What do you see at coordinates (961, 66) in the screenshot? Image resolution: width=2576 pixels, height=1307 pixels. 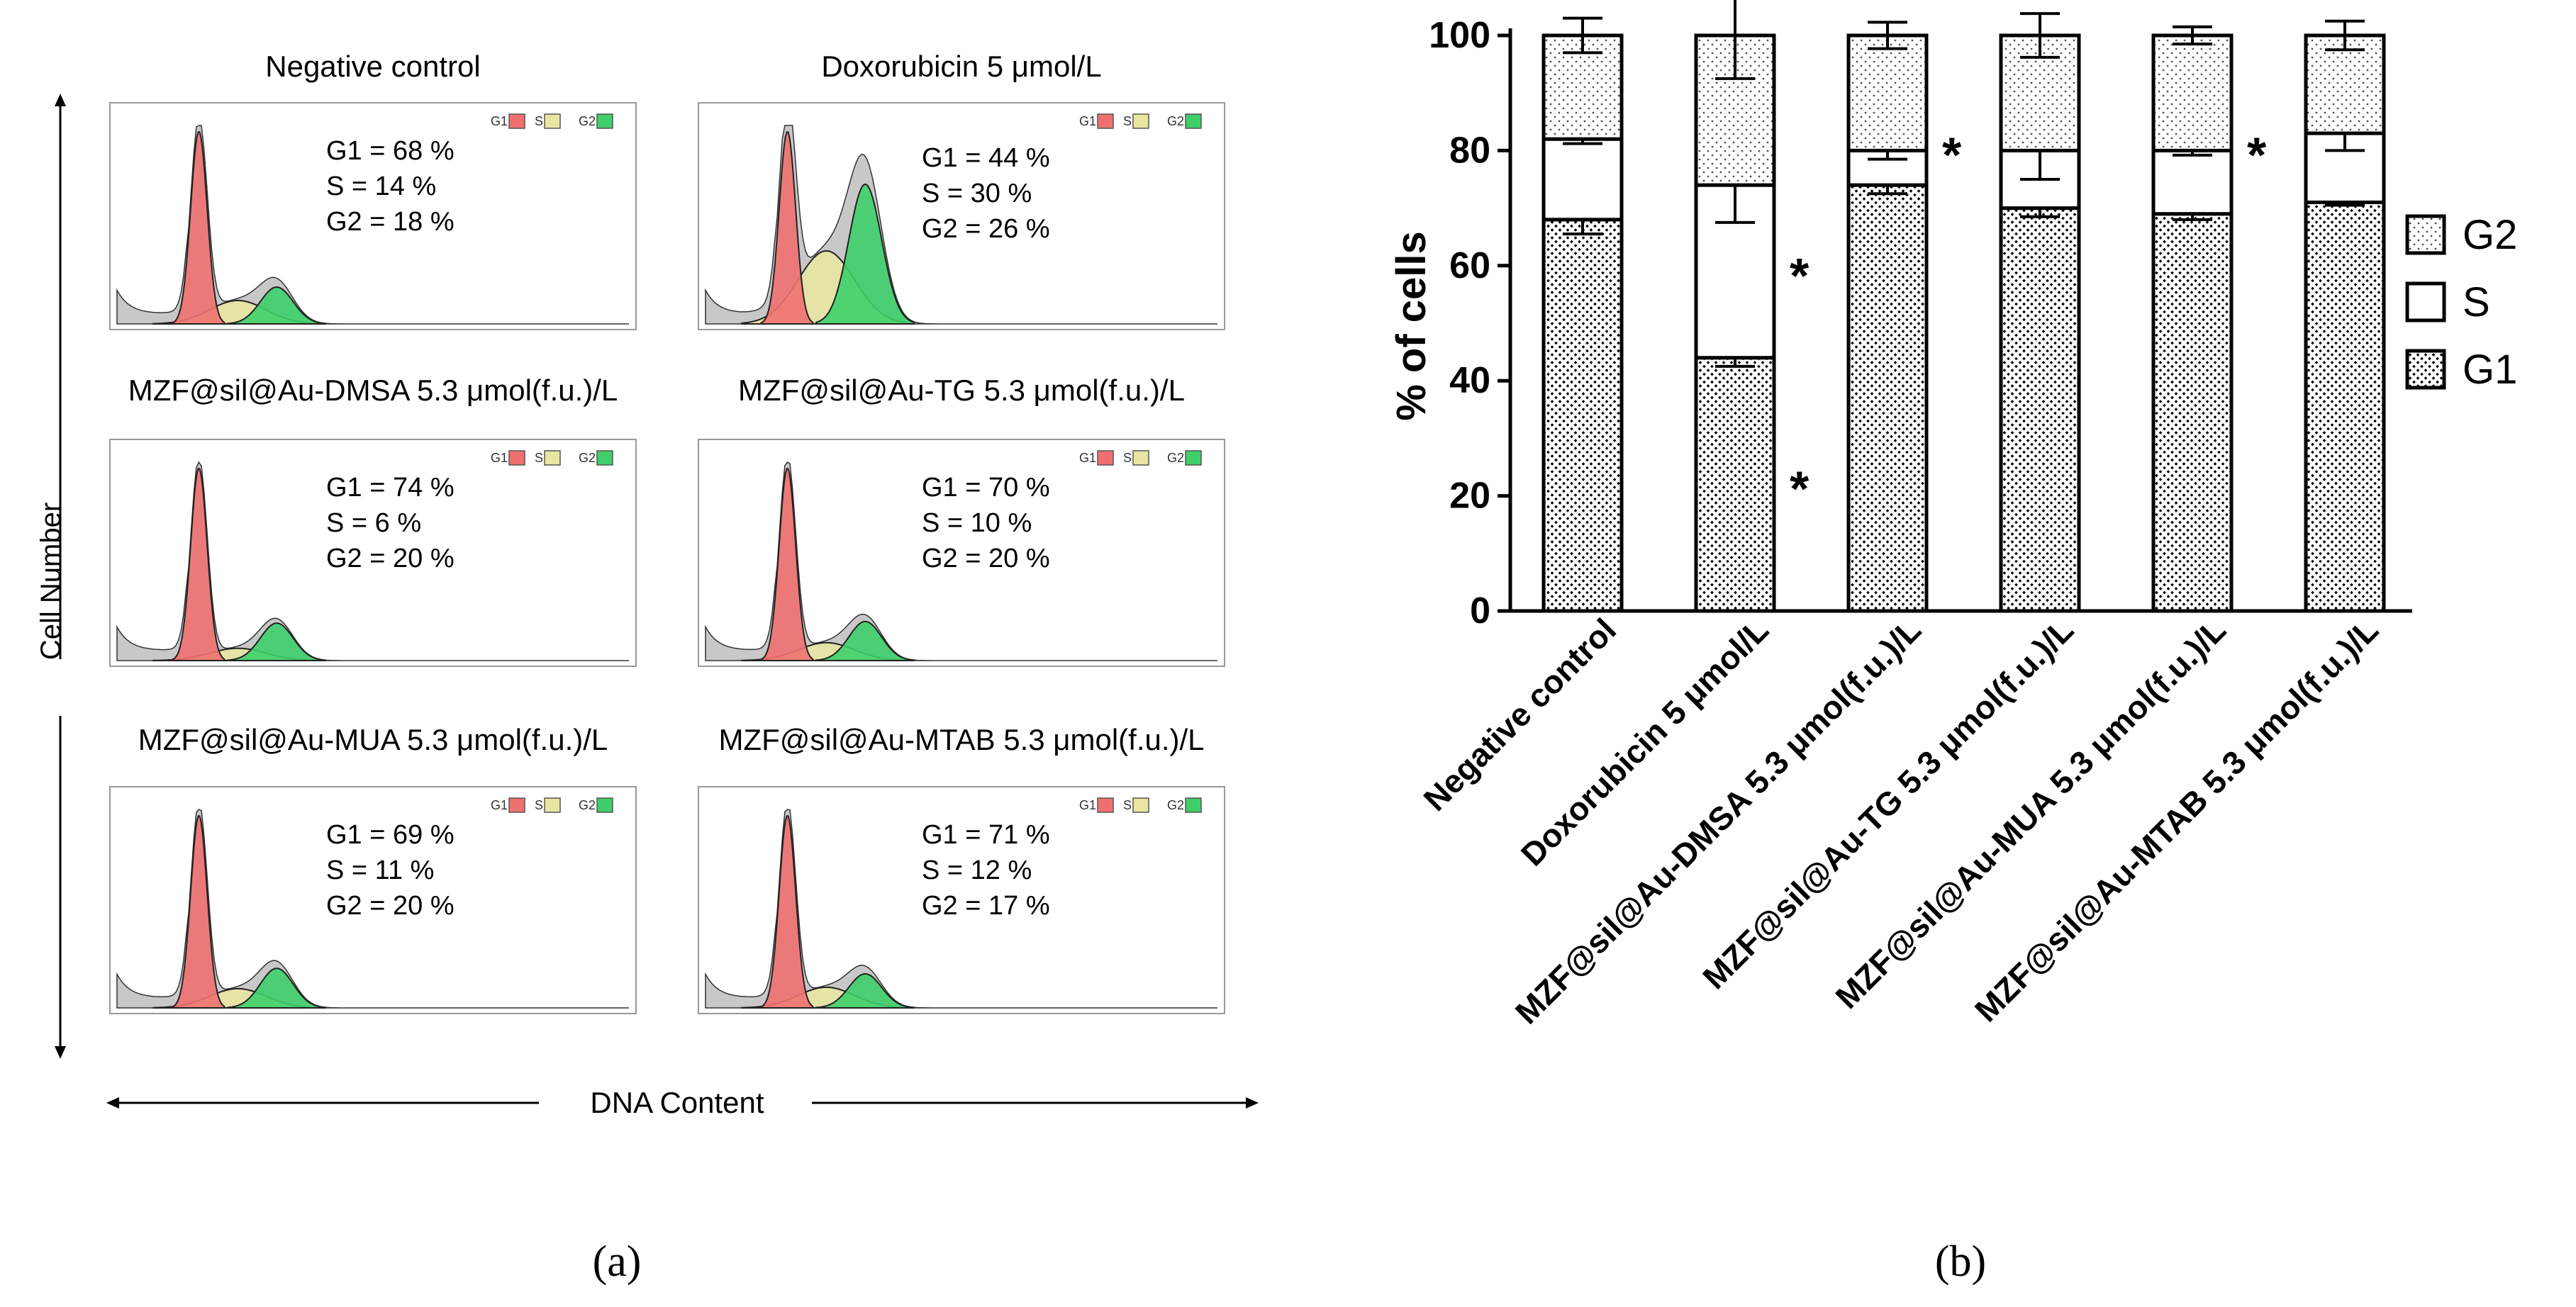 I see `histogram-title: Doxorubicin 5 μmol/L` at bounding box center [961, 66].